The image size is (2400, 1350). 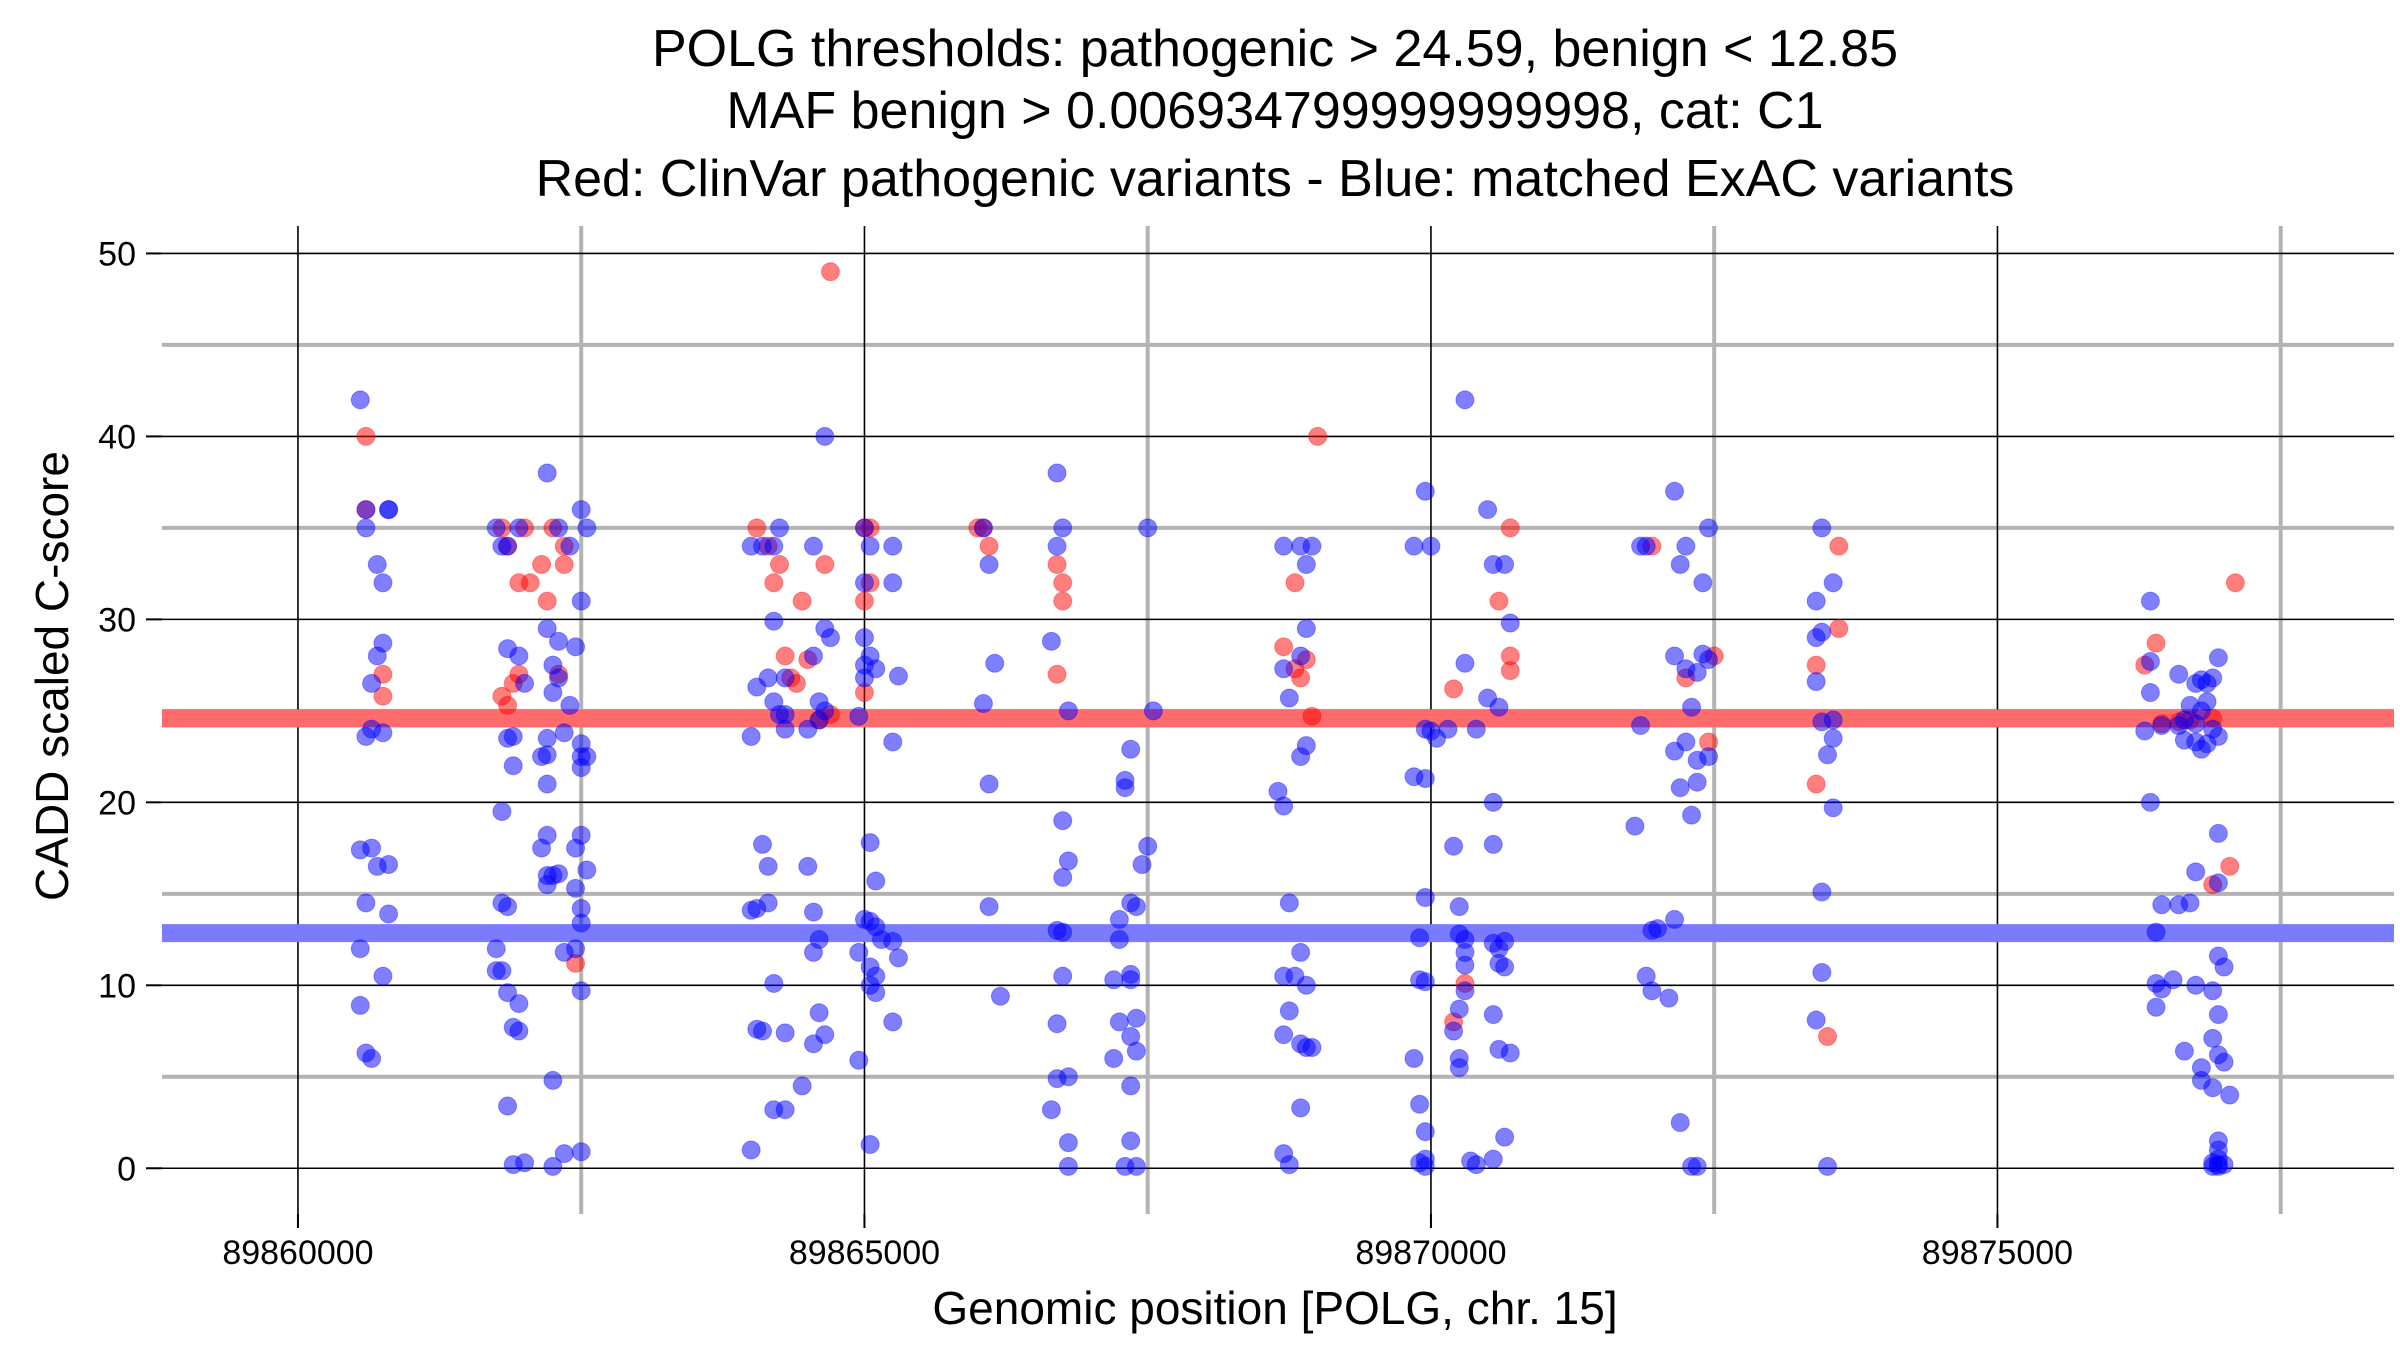 What do you see at coordinates (126, 1169) in the screenshot?
I see `y-tick-label-0: 0` at bounding box center [126, 1169].